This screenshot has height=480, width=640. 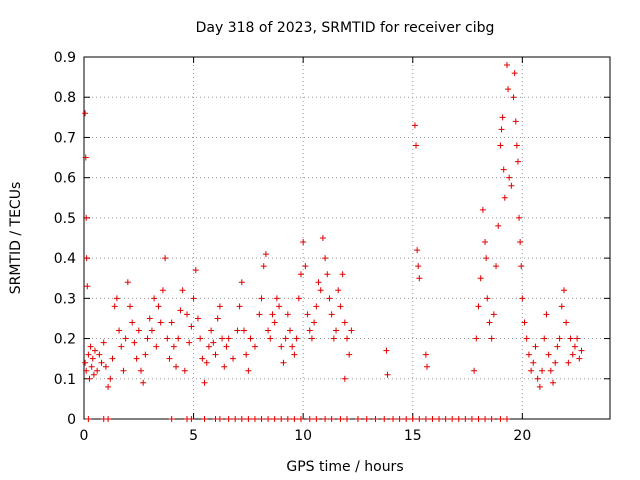 I want to click on y-tick-label: 0.4, so click(x=65, y=259).